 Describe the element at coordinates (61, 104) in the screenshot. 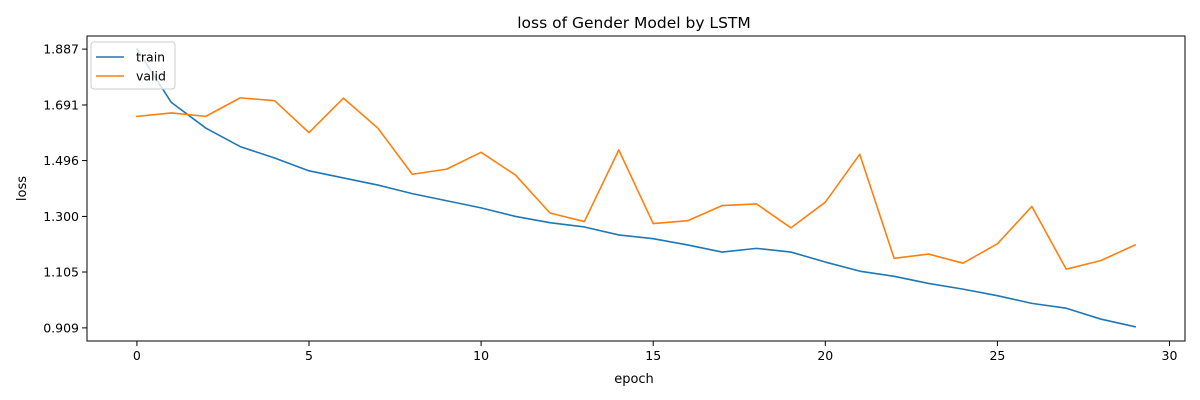

I see `y-tick-label: 1.691` at that location.